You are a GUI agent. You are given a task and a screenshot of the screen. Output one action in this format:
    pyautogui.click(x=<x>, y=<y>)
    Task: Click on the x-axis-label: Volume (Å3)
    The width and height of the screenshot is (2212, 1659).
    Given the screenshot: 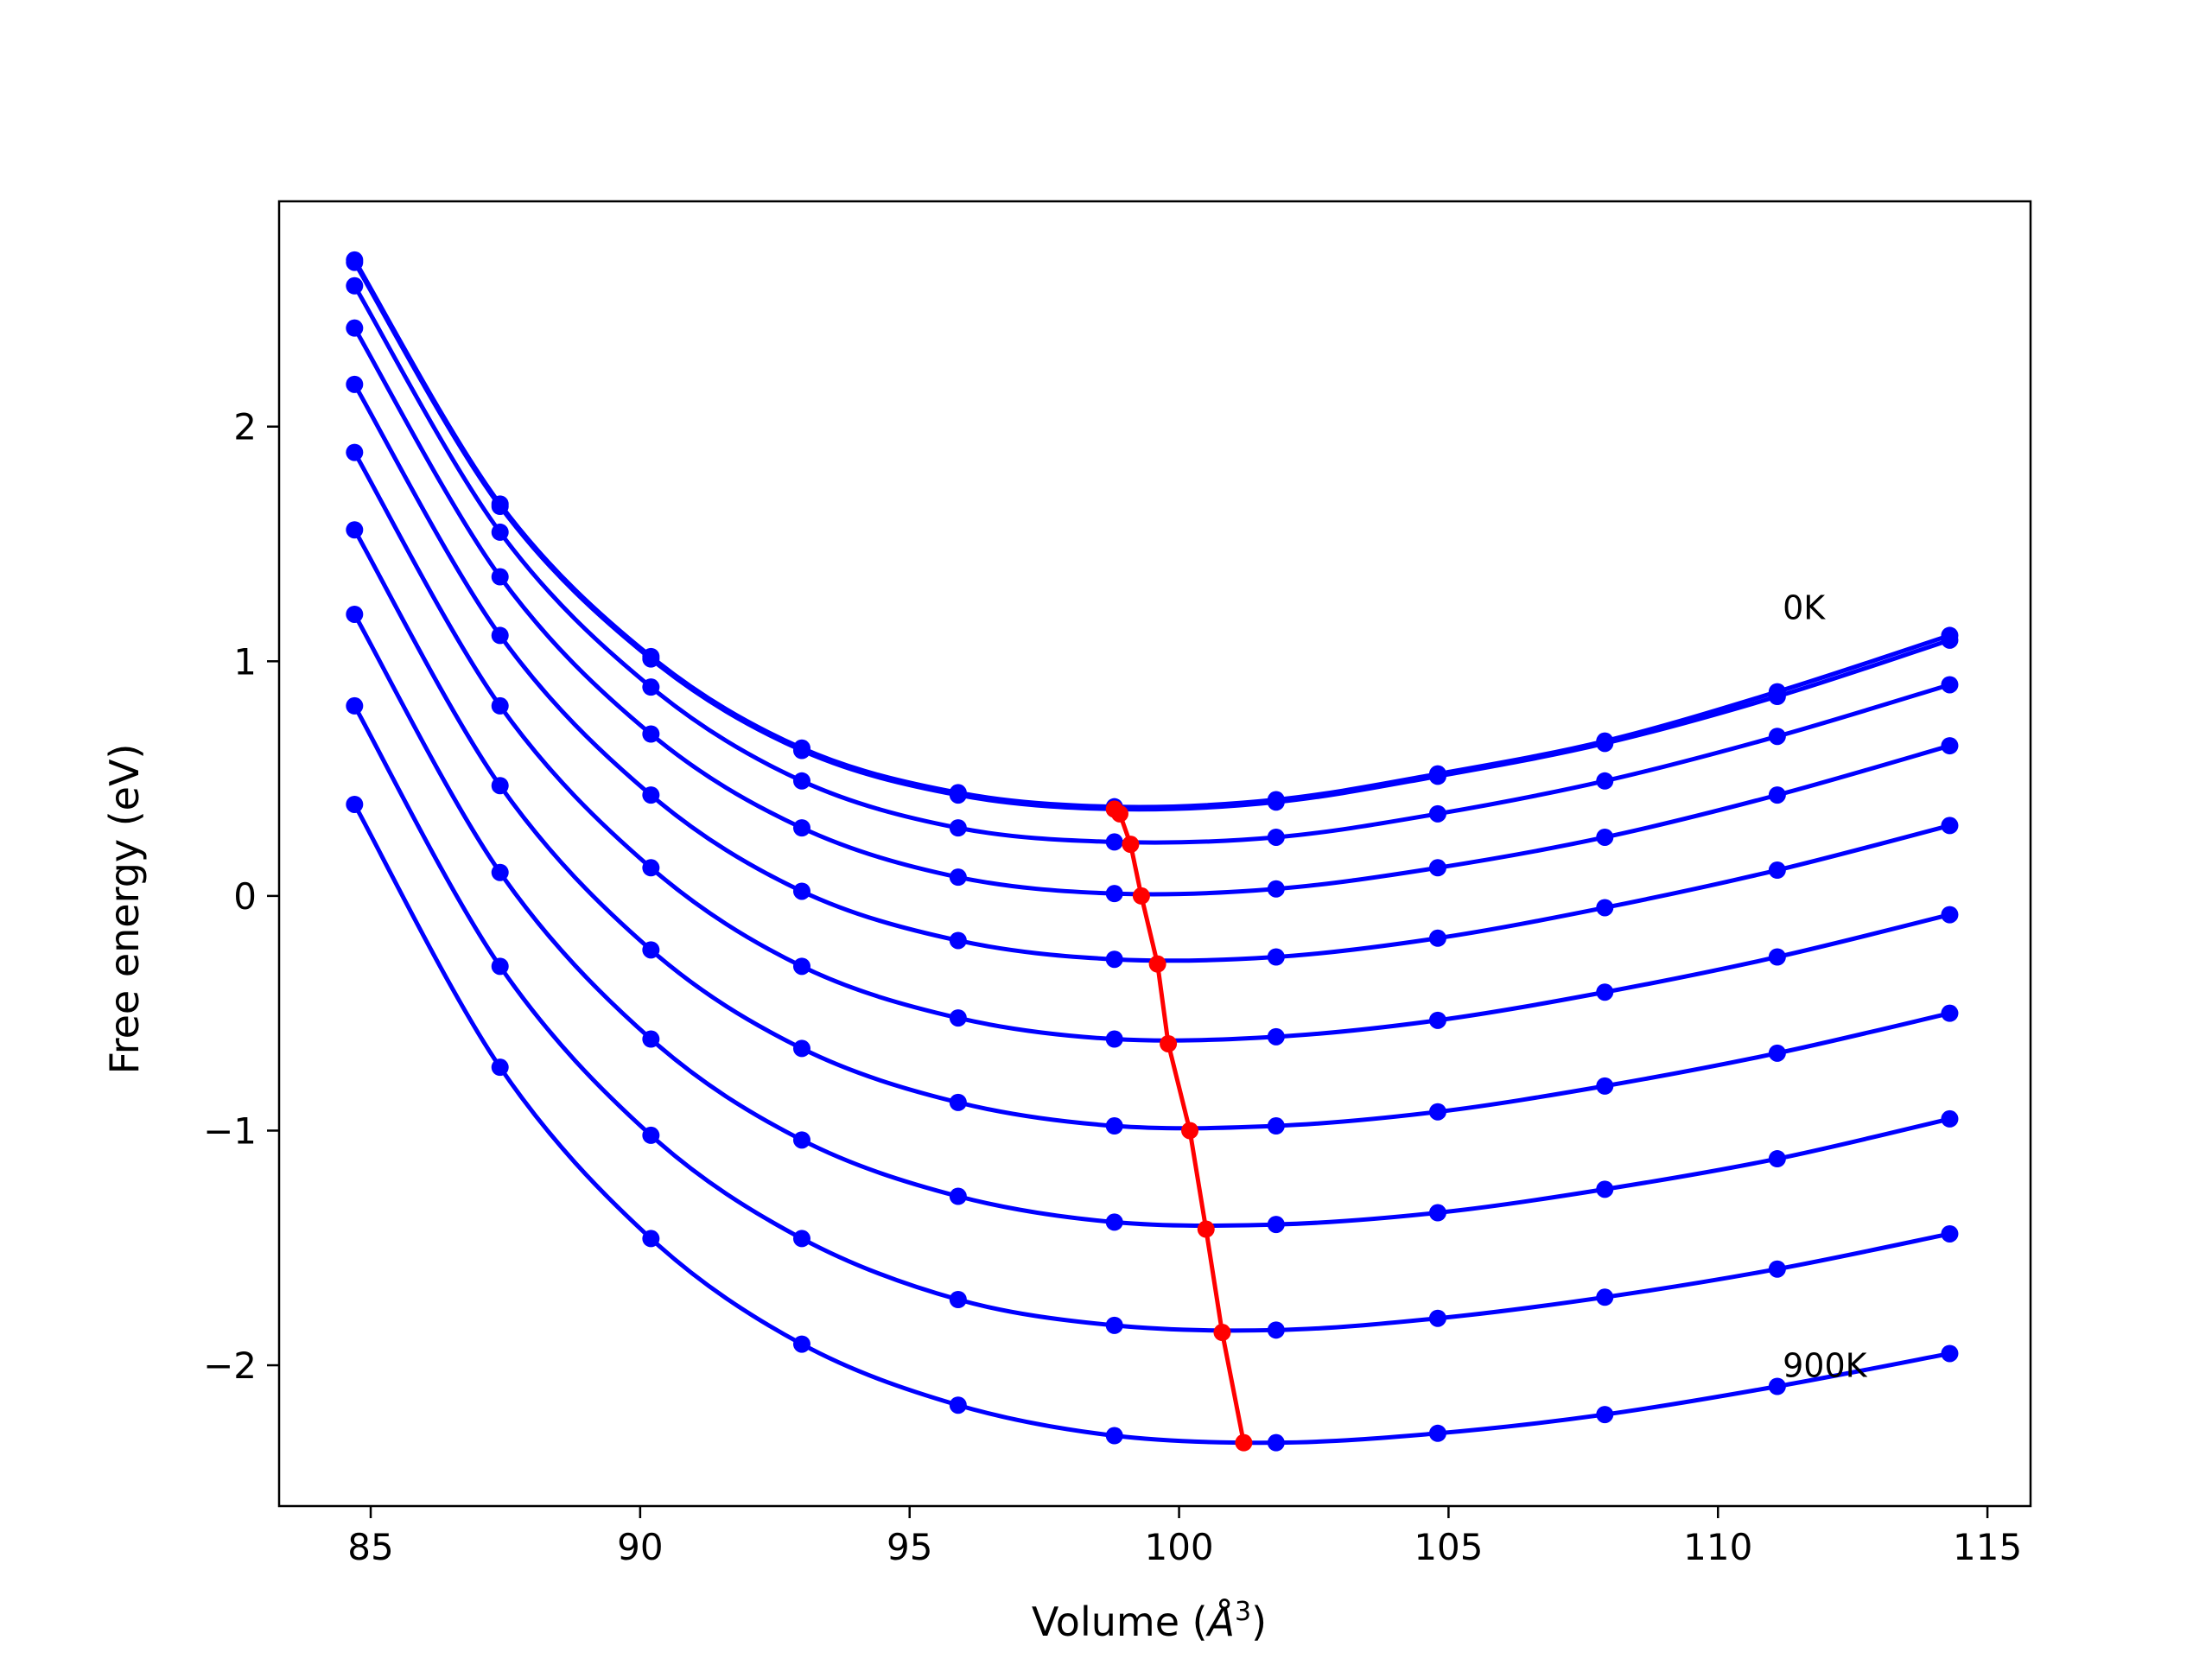 What is the action you would take?
    pyautogui.click(x=1149, y=1621)
    